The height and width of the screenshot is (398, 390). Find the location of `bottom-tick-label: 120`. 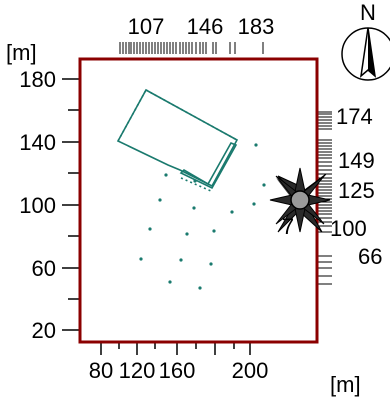

bottom-tick-label: 120 is located at coordinates (137, 370).